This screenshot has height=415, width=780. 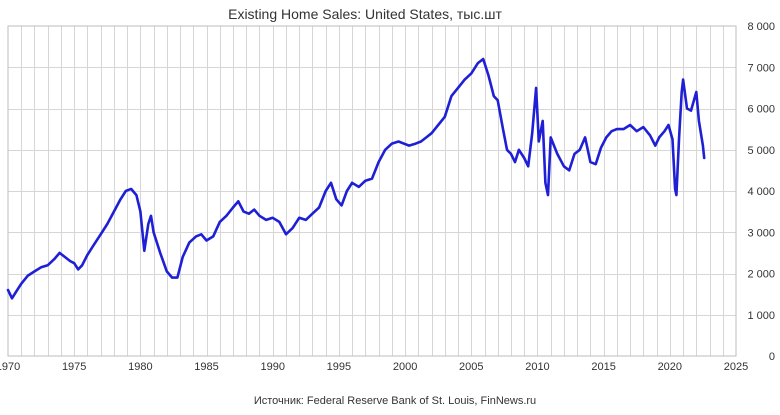 What do you see at coordinates (74, 367) in the screenshot?
I see `x-tick-label: 1975` at bounding box center [74, 367].